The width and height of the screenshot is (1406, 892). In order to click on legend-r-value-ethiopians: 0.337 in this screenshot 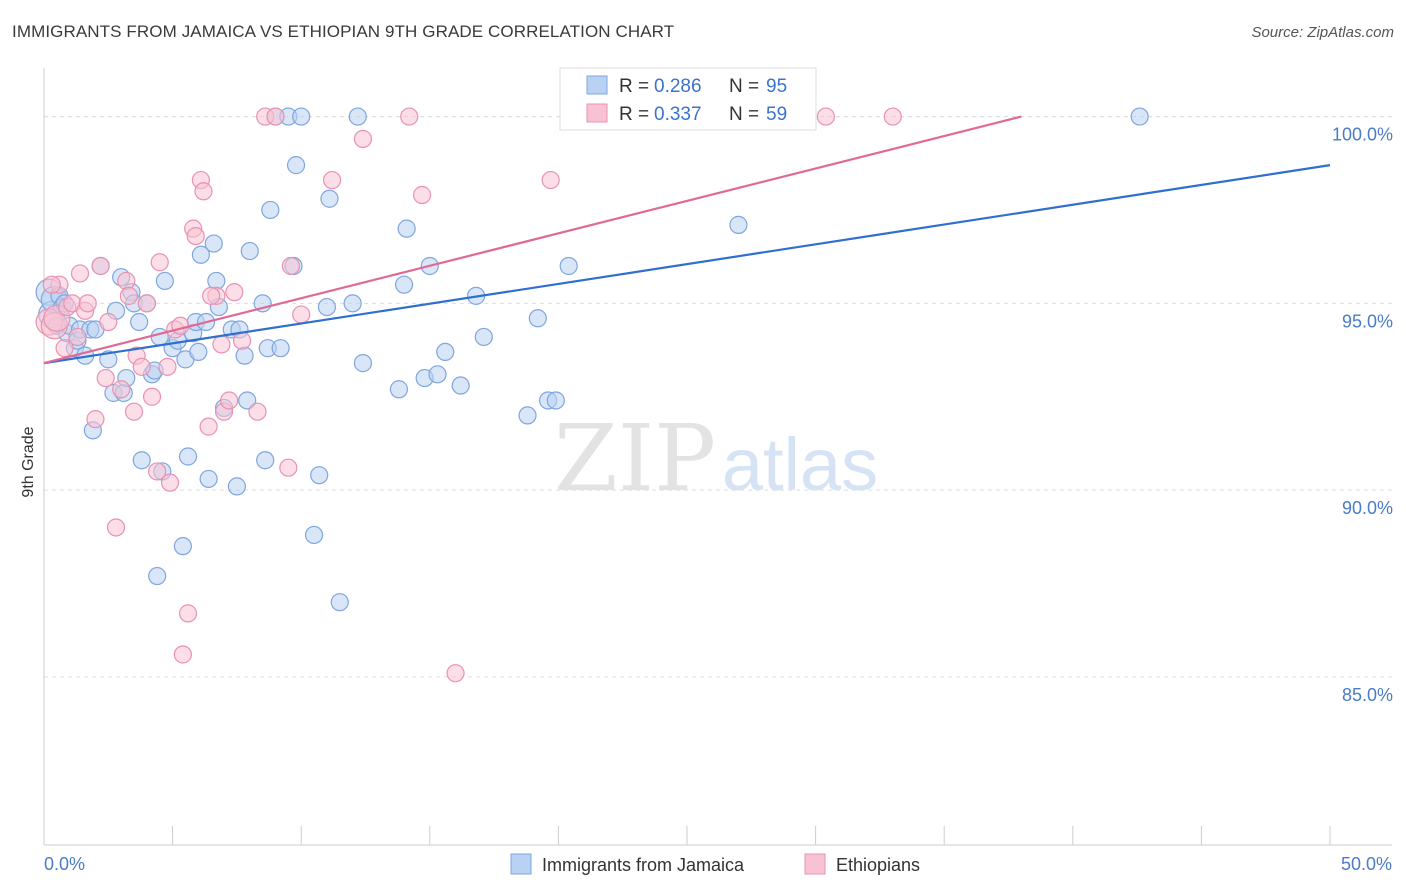, I will do `click(678, 114)`.